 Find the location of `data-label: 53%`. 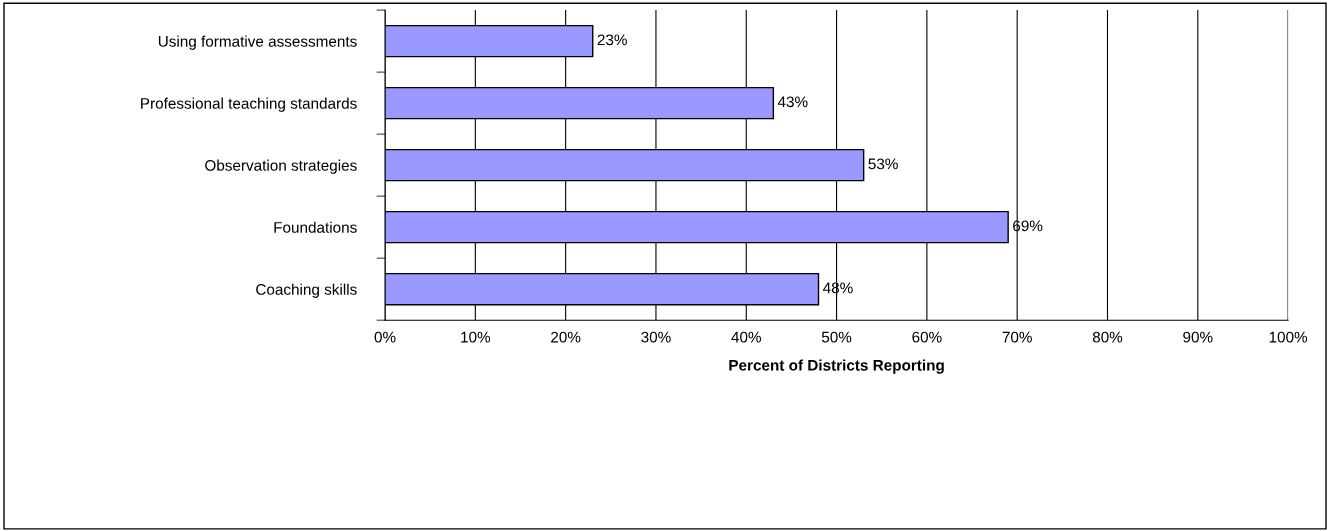

data-label: 53% is located at coordinates (883, 164).